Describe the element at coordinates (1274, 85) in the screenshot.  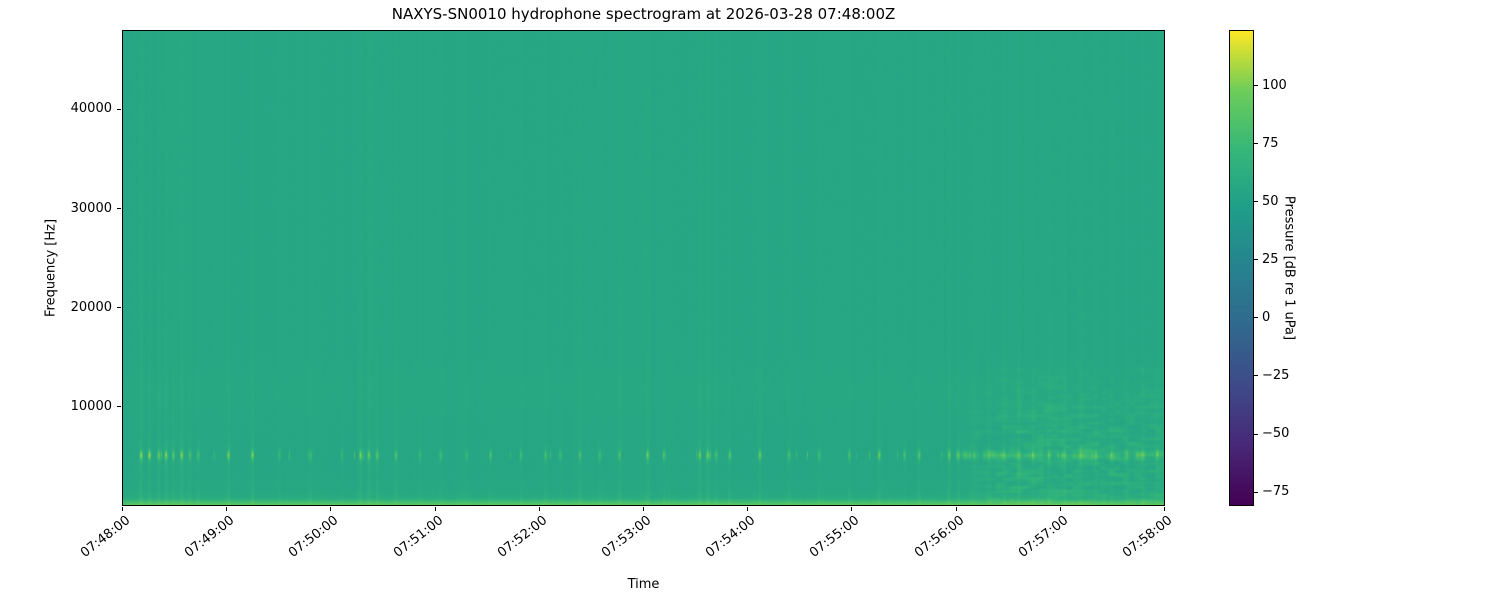
I see `colorbar-tick-label: 100` at that location.